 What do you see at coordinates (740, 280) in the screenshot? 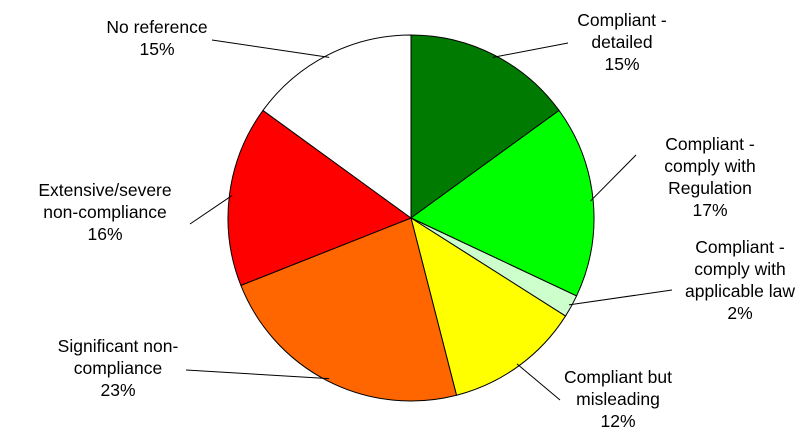
I see `slice-label: Compliant -comply with applicable law 2%` at bounding box center [740, 280].